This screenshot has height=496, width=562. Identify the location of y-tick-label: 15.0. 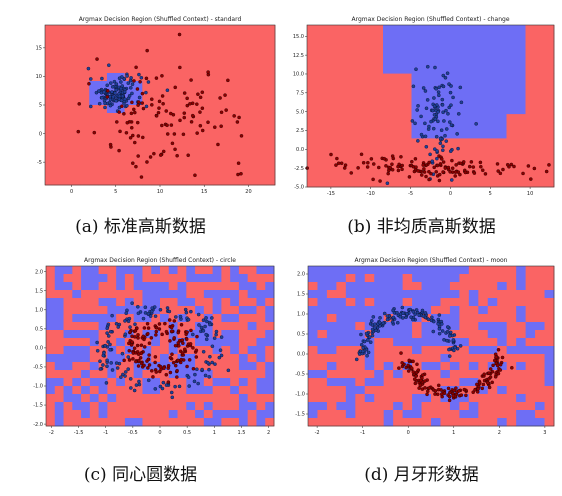
(298, 37).